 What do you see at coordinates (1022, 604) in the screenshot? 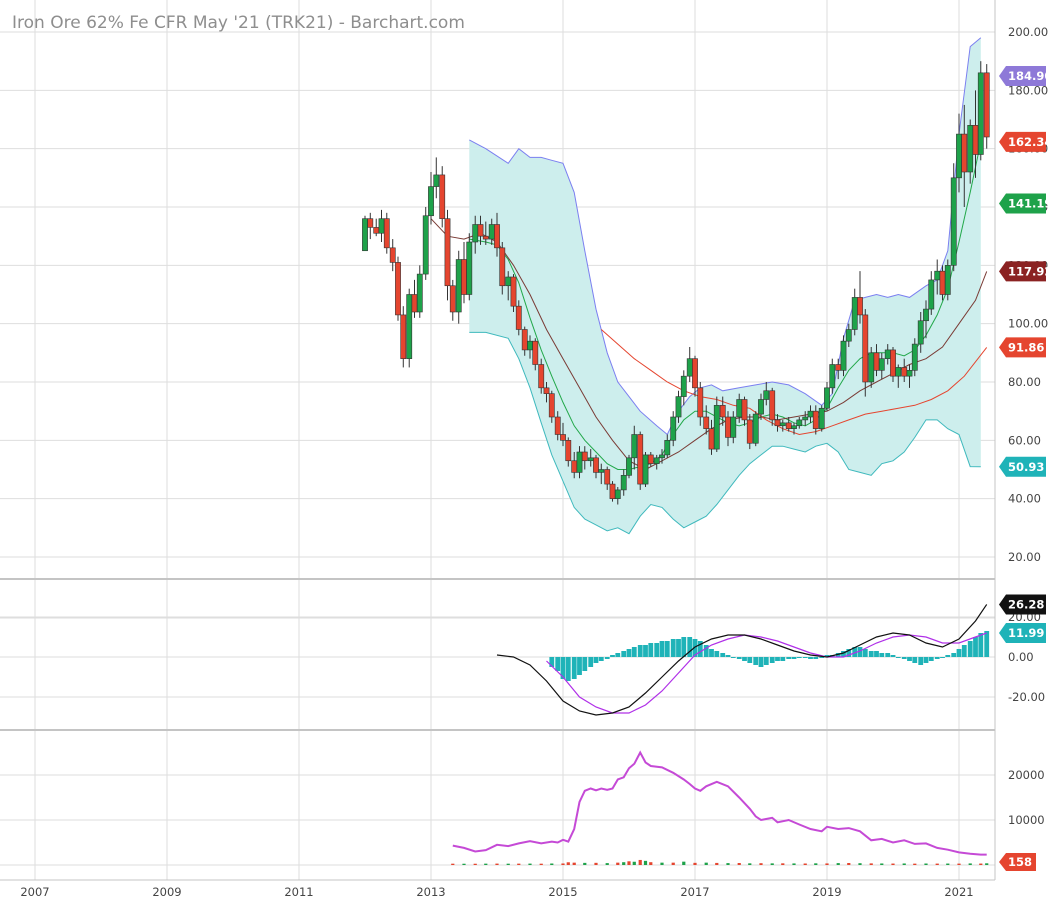
I see `macd-last-tag: 26.28` at bounding box center [1022, 604].